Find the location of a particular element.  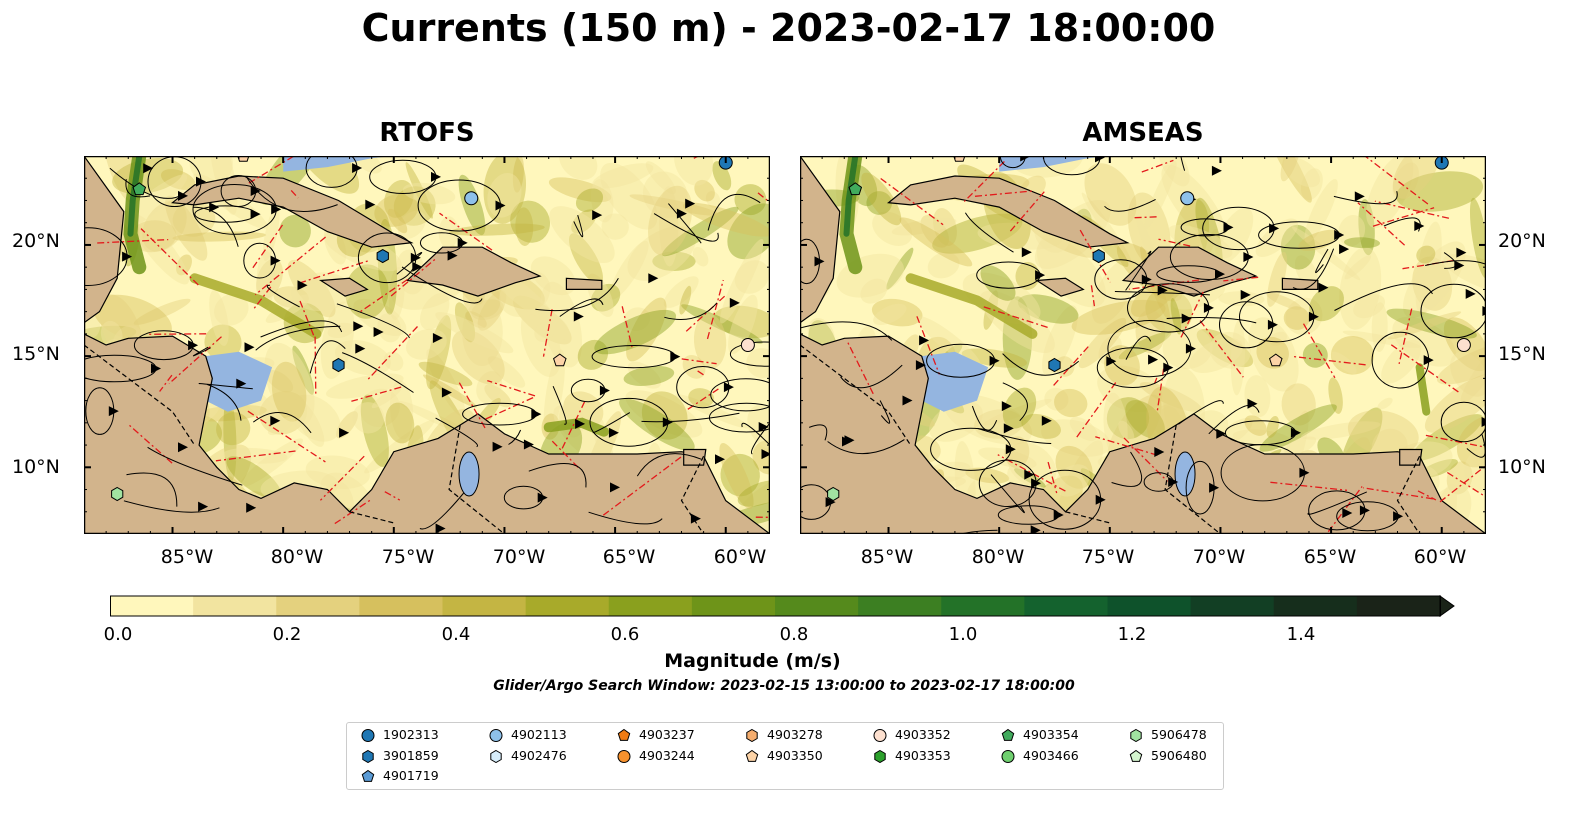

lon-tick-label: 80°W is located at coordinates (297, 557).